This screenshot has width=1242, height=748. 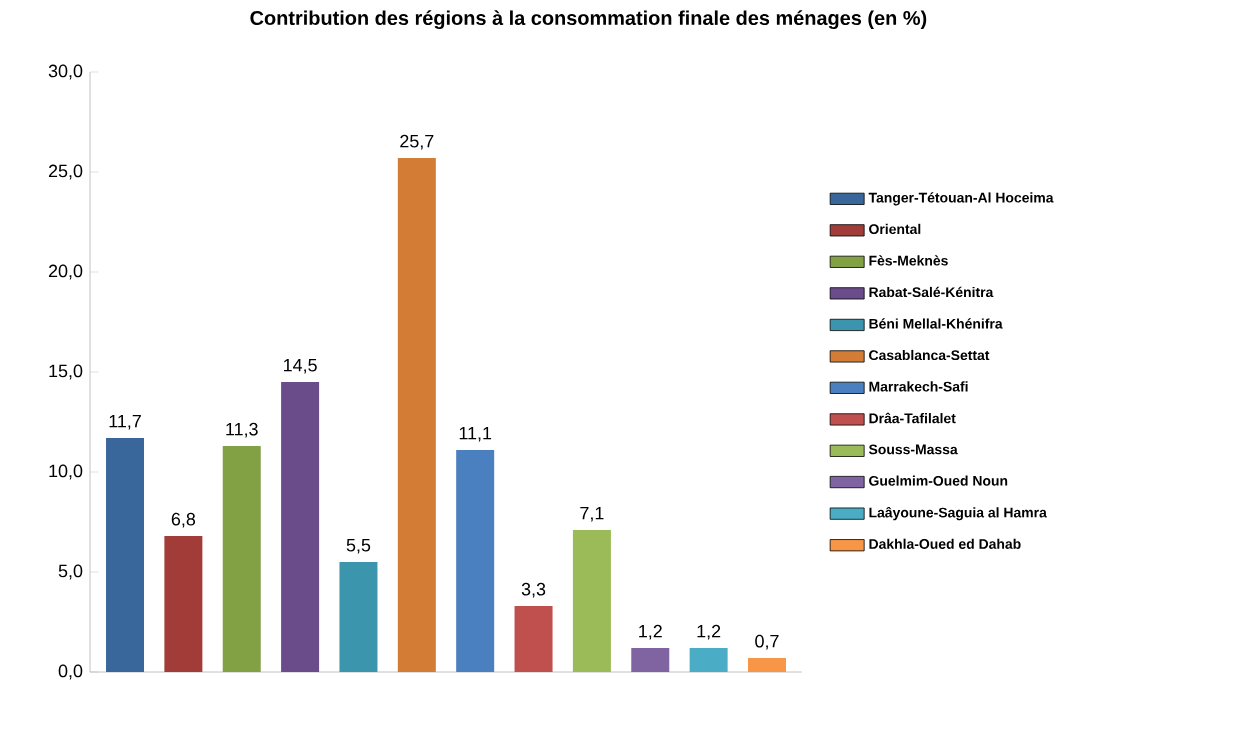 What do you see at coordinates (65, 72) in the screenshot?
I see `y-tick-label: 30,0` at bounding box center [65, 72].